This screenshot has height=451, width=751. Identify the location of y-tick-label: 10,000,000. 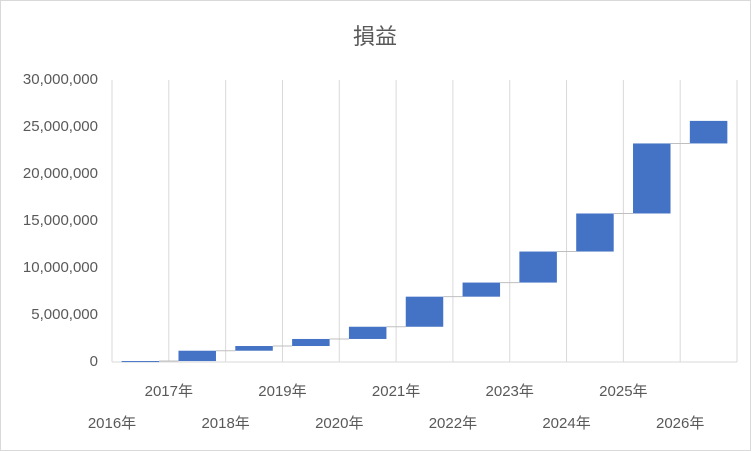
(60, 267).